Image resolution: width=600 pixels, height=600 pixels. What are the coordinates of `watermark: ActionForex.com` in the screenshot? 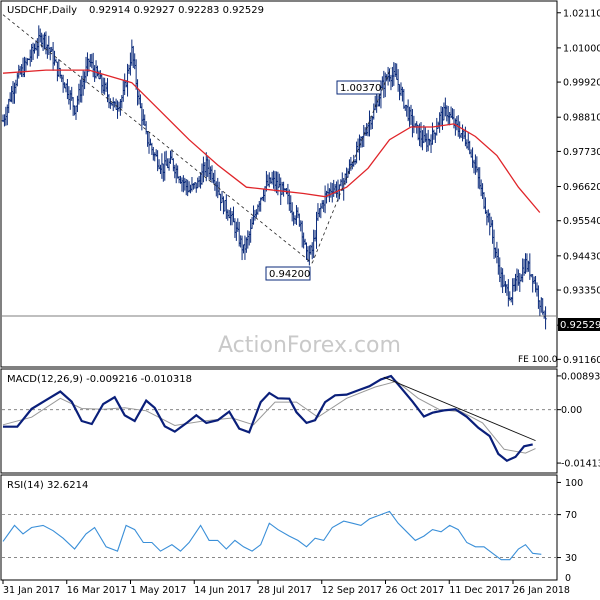 It's located at (309, 345).